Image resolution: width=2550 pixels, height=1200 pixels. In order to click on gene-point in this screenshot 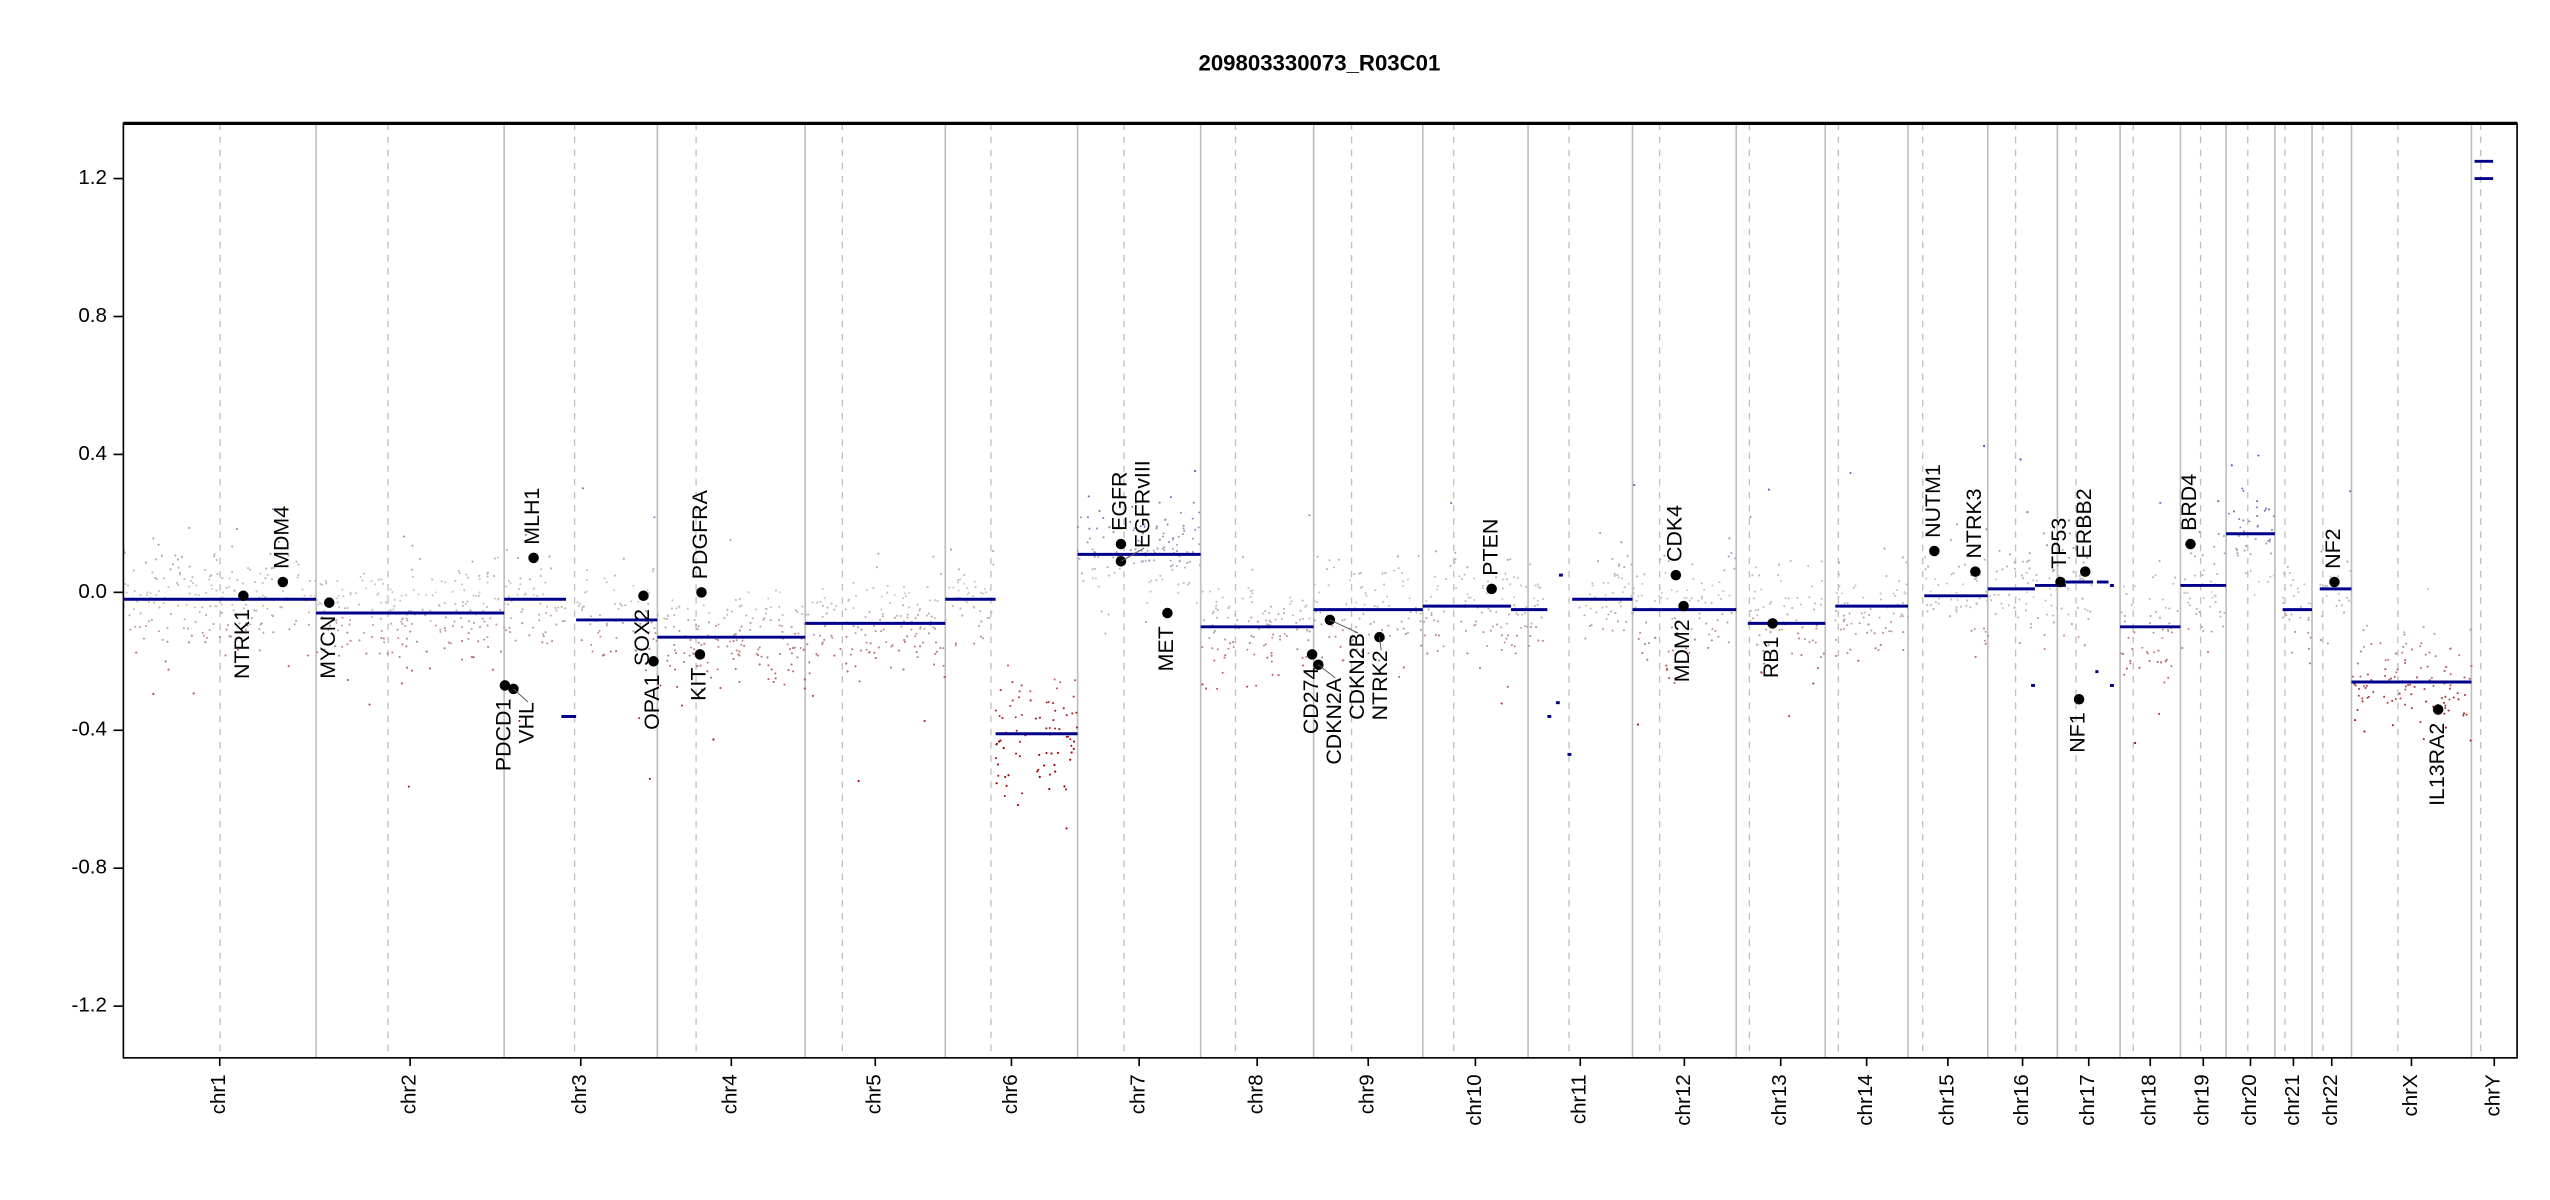, I will do `click(1121, 544)`.